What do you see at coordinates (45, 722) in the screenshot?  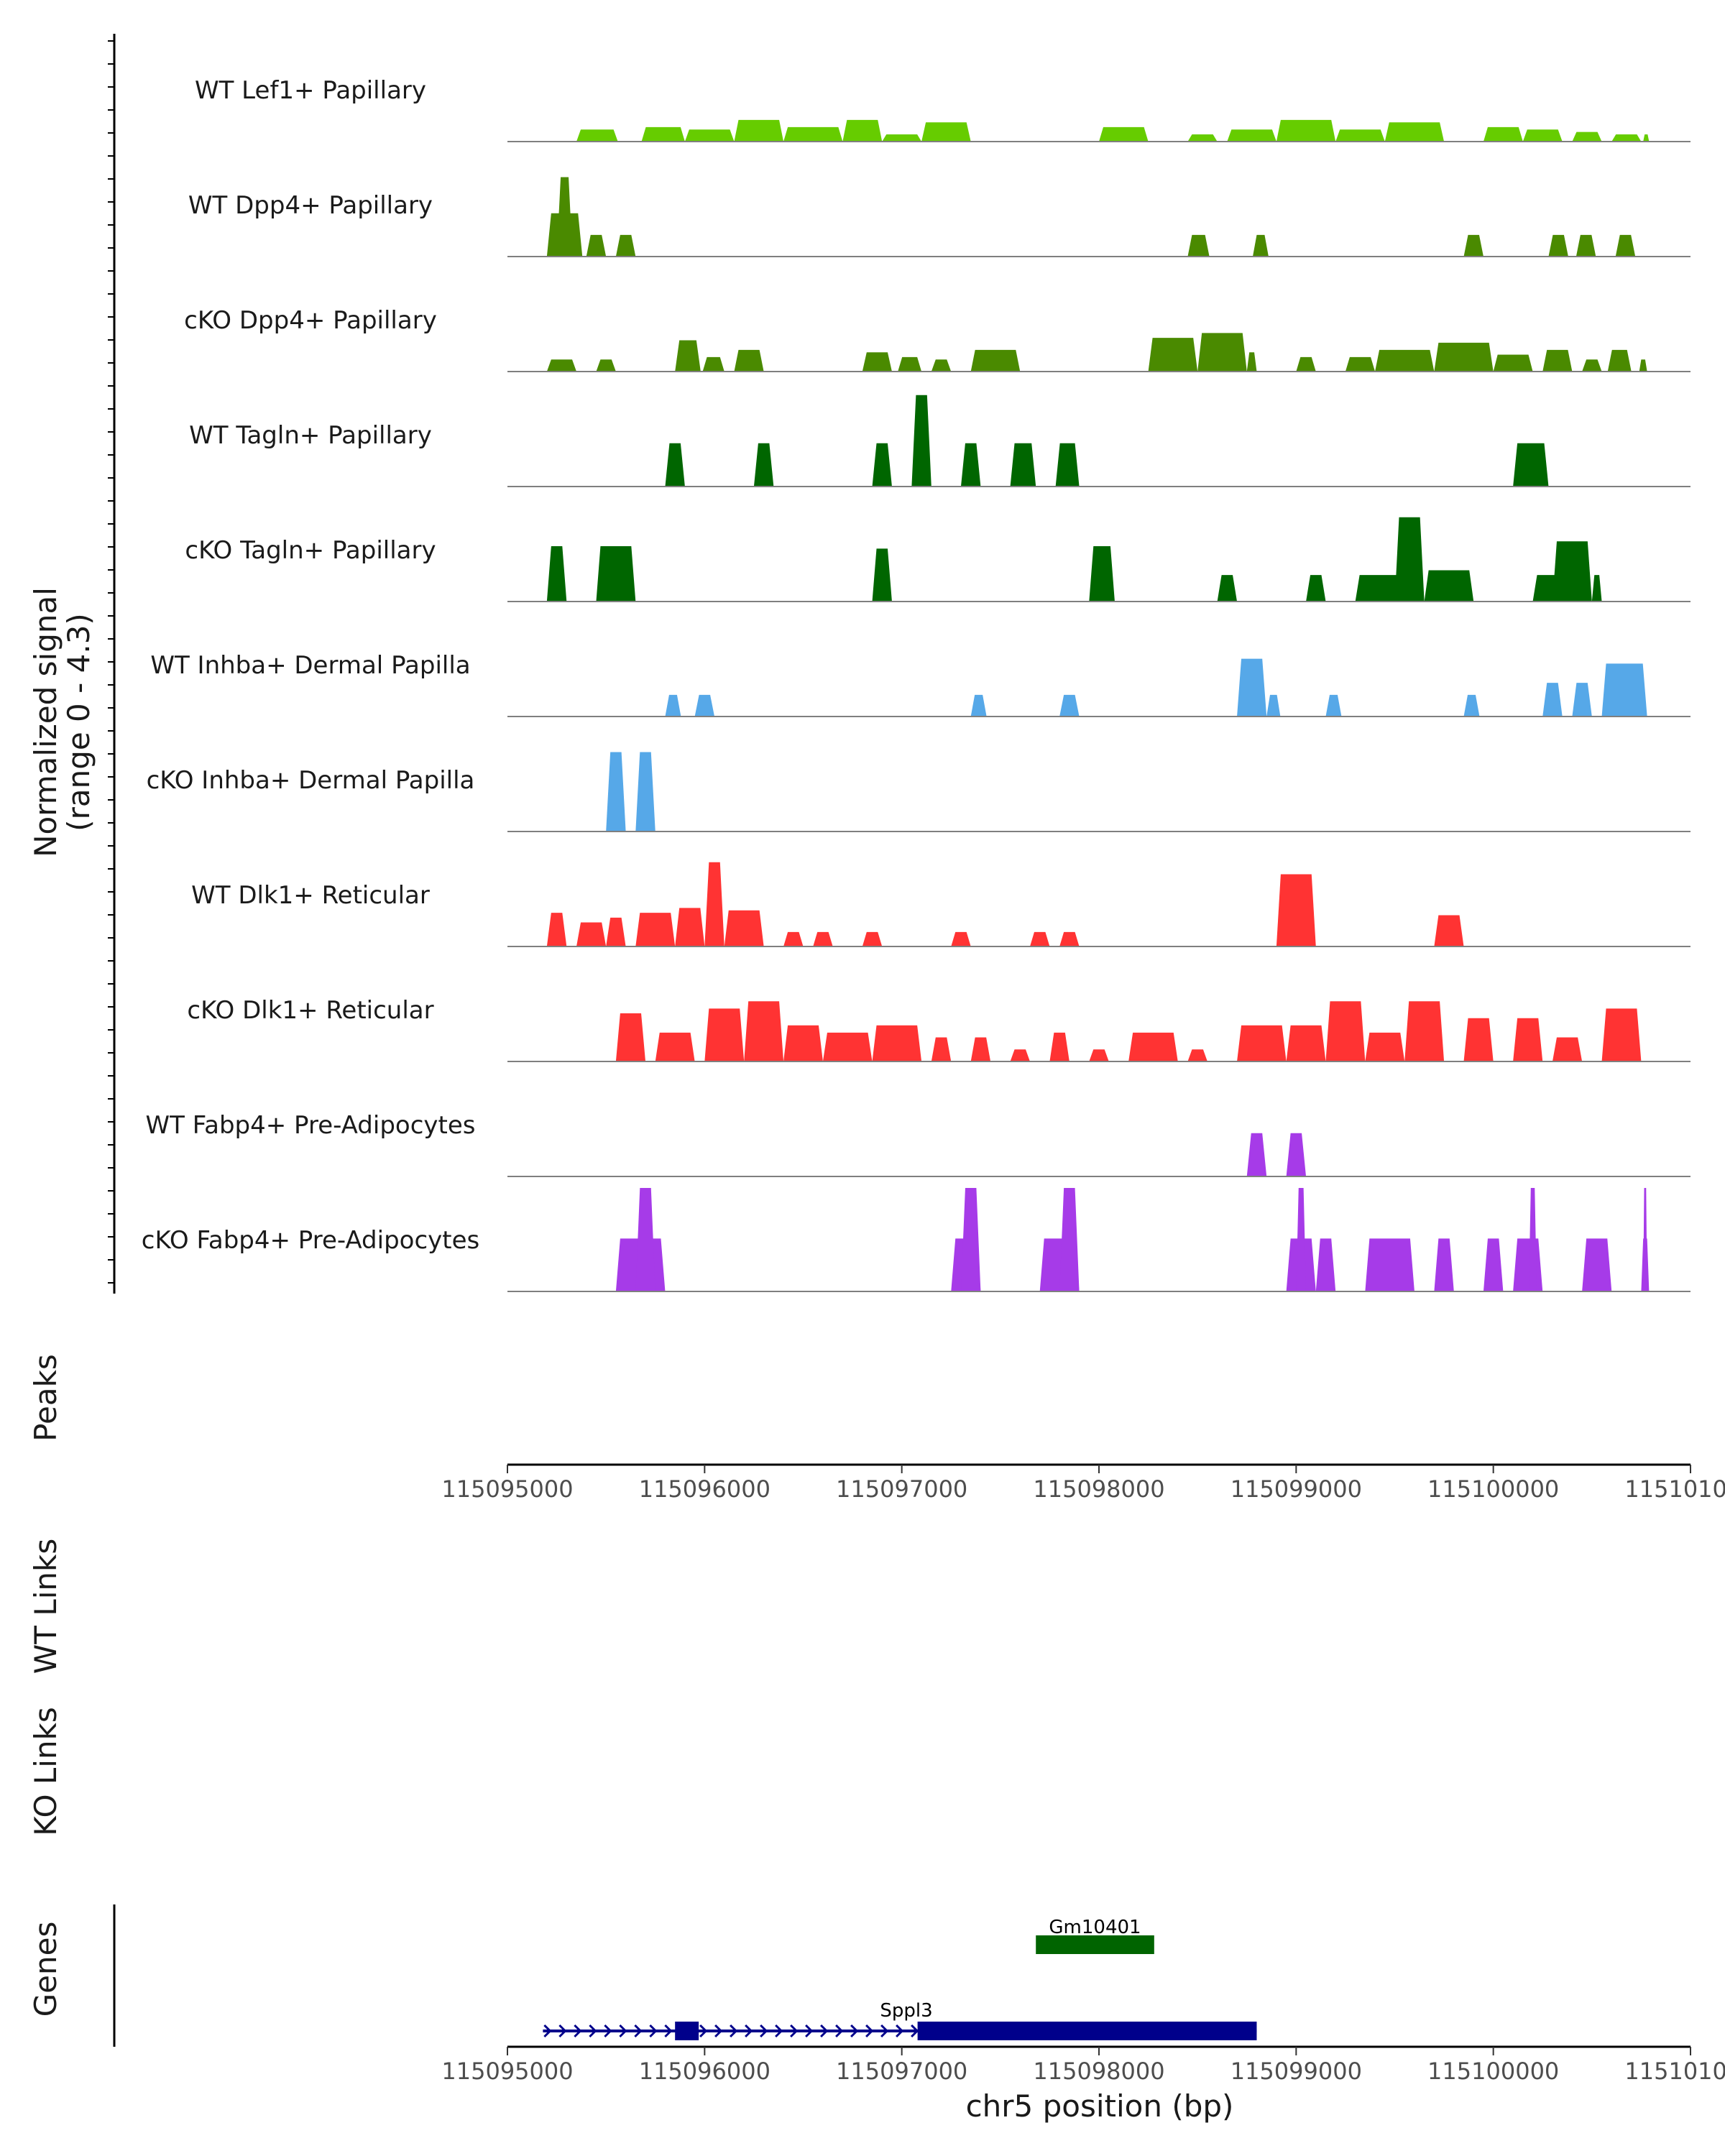 I see `y-axis-title-line1: Normalized signal` at bounding box center [45, 722].